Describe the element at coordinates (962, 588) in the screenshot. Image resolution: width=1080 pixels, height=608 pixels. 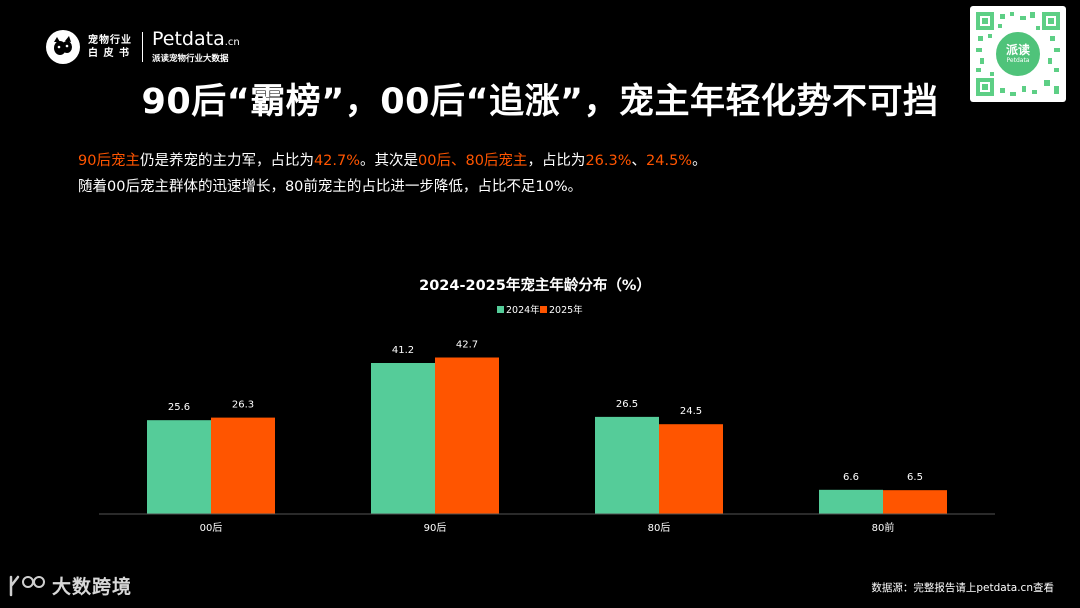
I see `data-source: 数据源：完整报告请上petdata.cn查看` at that location.